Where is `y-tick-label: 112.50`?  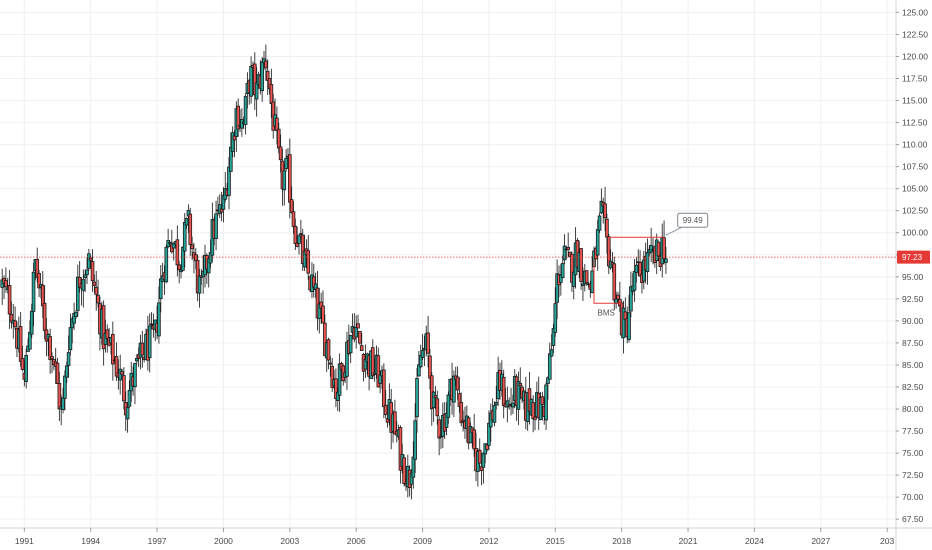 y-tick-label: 112.50 is located at coordinates (915, 123).